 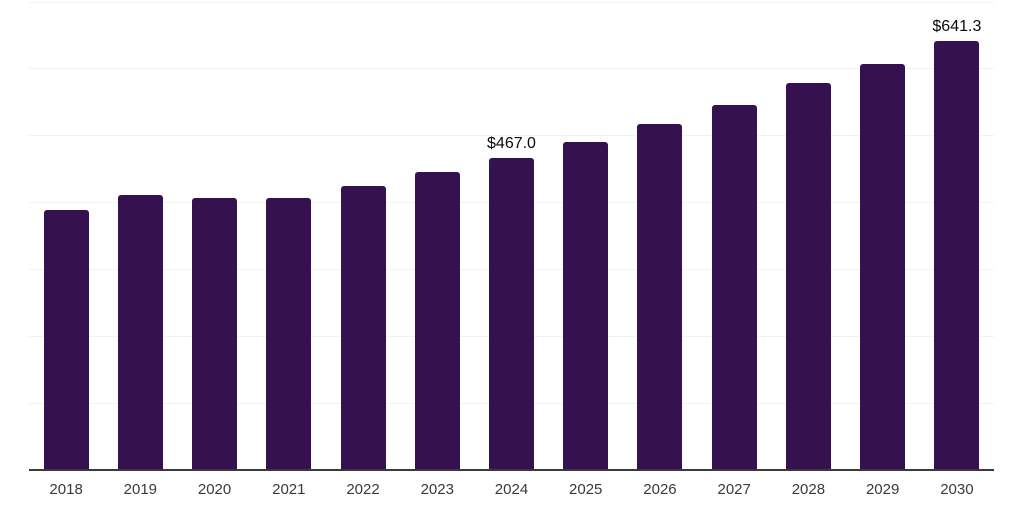 I want to click on x-tick-label: 2021, so click(x=289, y=489).